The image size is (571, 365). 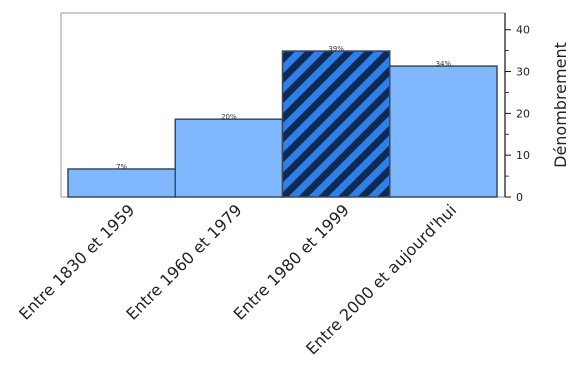 What do you see at coordinates (291, 261) in the screenshot?
I see `x-tick-label-3: Entre 1980 et 1999` at bounding box center [291, 261].